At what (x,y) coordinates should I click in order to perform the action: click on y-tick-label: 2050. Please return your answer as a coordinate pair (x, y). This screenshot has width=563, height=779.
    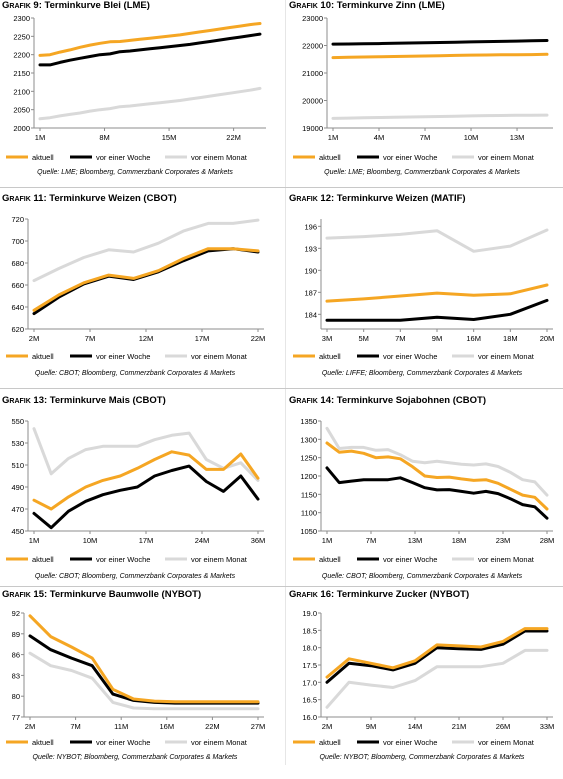
    Looking at the image, I should click on (21, 110).